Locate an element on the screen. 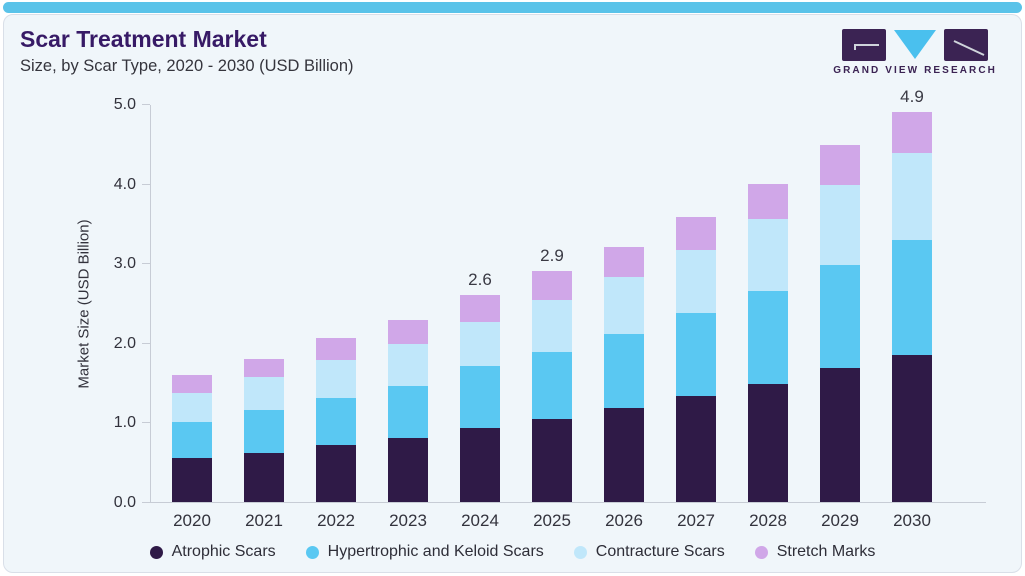 Image resolution: width=1025 pixels, height=576 pixels. legend-label: Hypertrophic and Keloid Scars is located at coordinates (435, 551).